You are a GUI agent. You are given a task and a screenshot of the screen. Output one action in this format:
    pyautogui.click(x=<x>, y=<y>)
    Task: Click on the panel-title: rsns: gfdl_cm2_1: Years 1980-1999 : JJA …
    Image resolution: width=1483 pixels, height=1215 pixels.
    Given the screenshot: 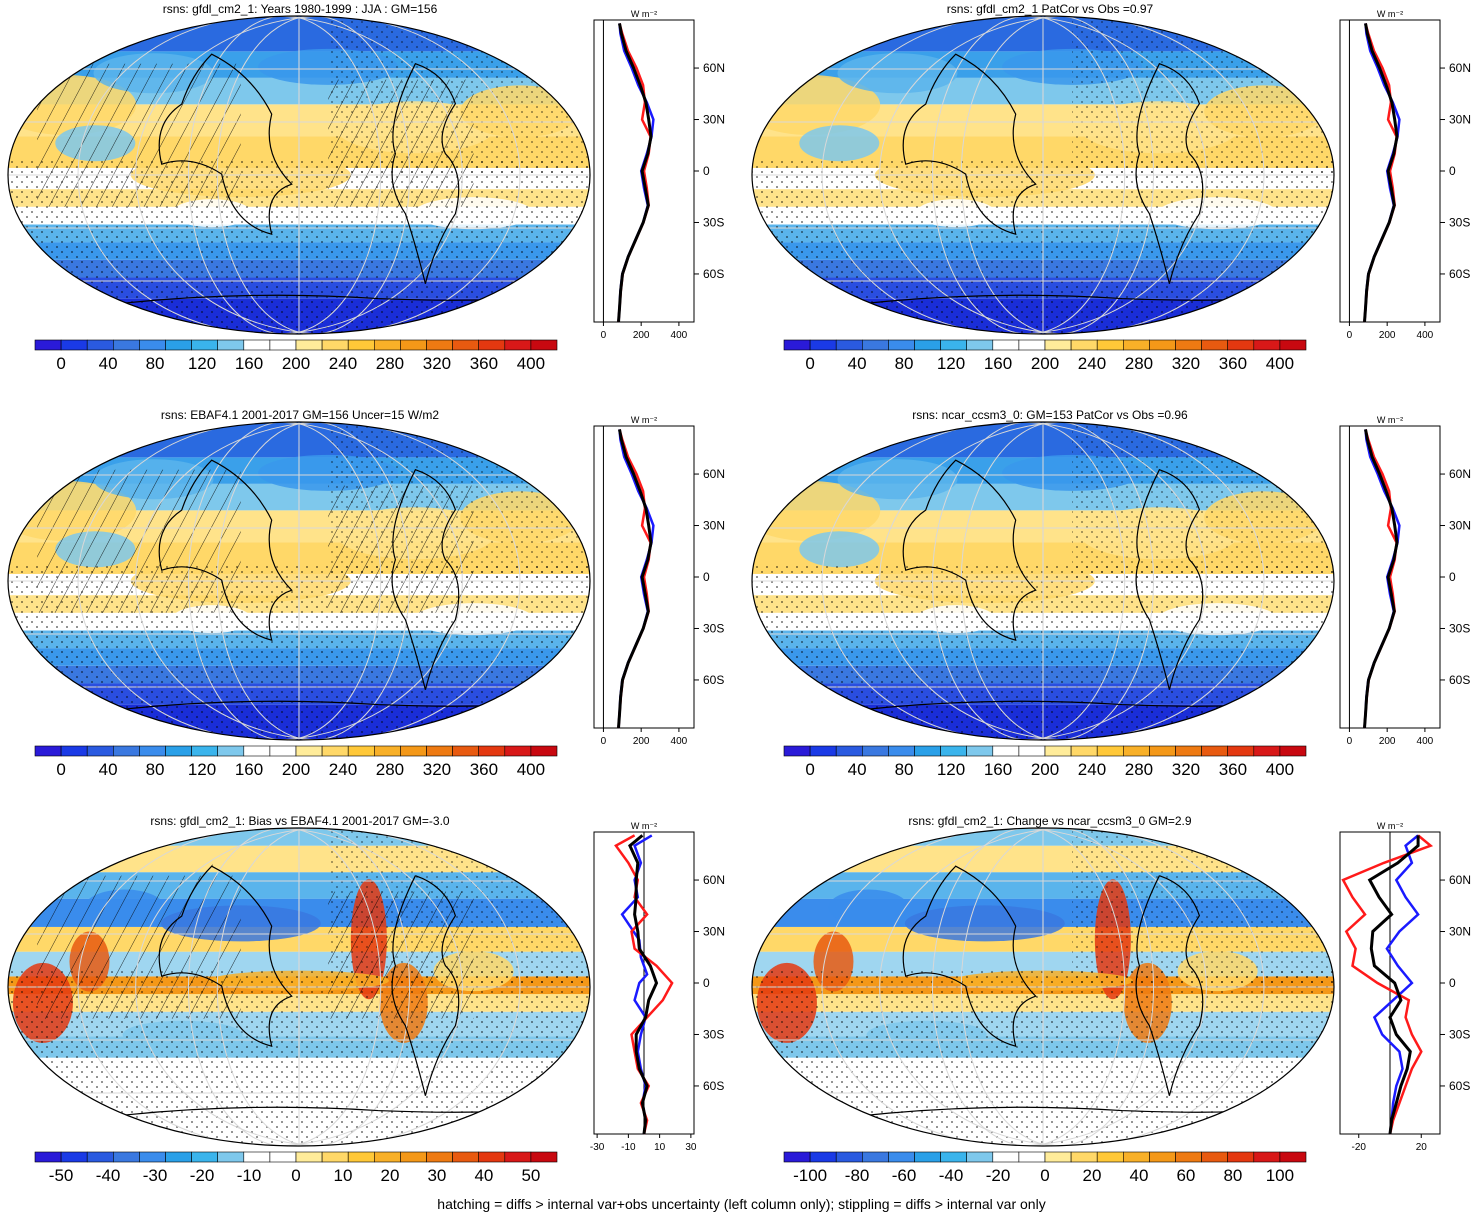 What is the action you would take?
    pyautogui.click(x=300, y=9)
    